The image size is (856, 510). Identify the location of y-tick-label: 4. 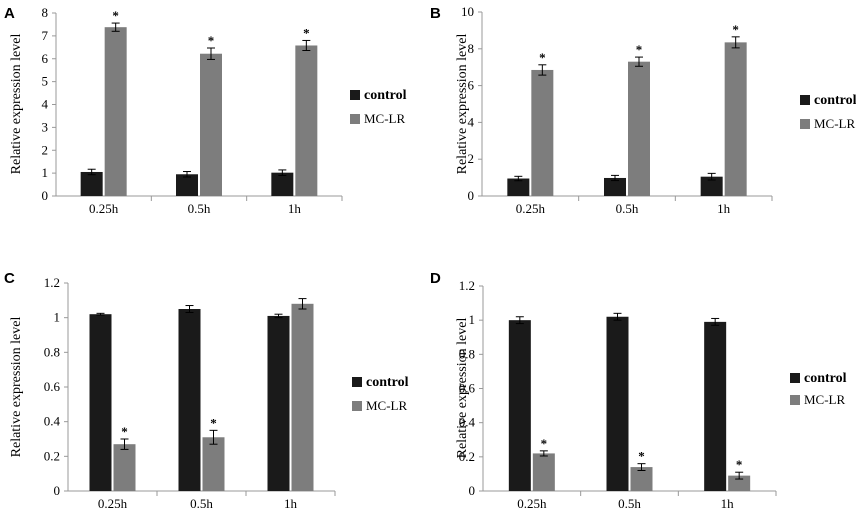
(471, 121).